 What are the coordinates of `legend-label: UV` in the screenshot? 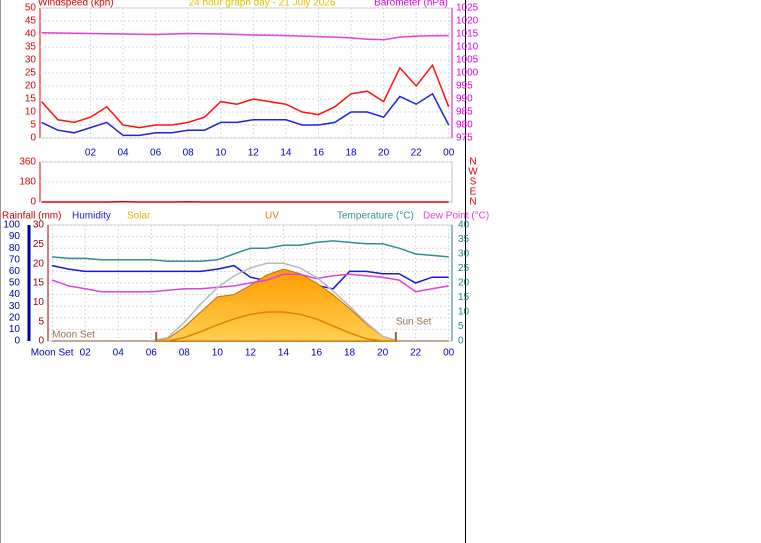 It's located at (272, 216).